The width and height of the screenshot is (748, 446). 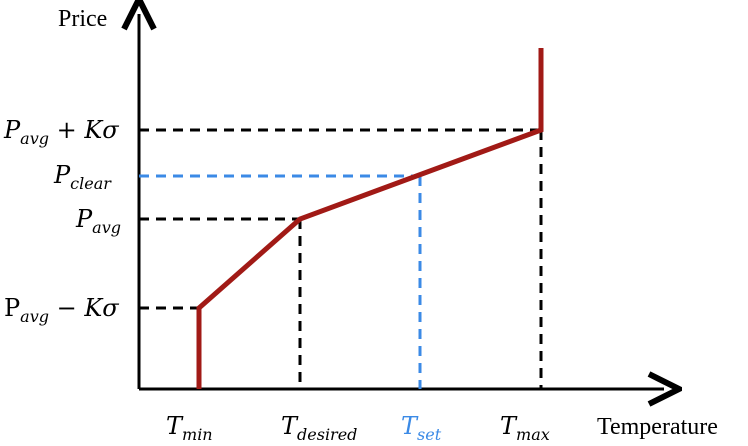 I want to click on label-tset: Tset, so click(x=421, y=428).